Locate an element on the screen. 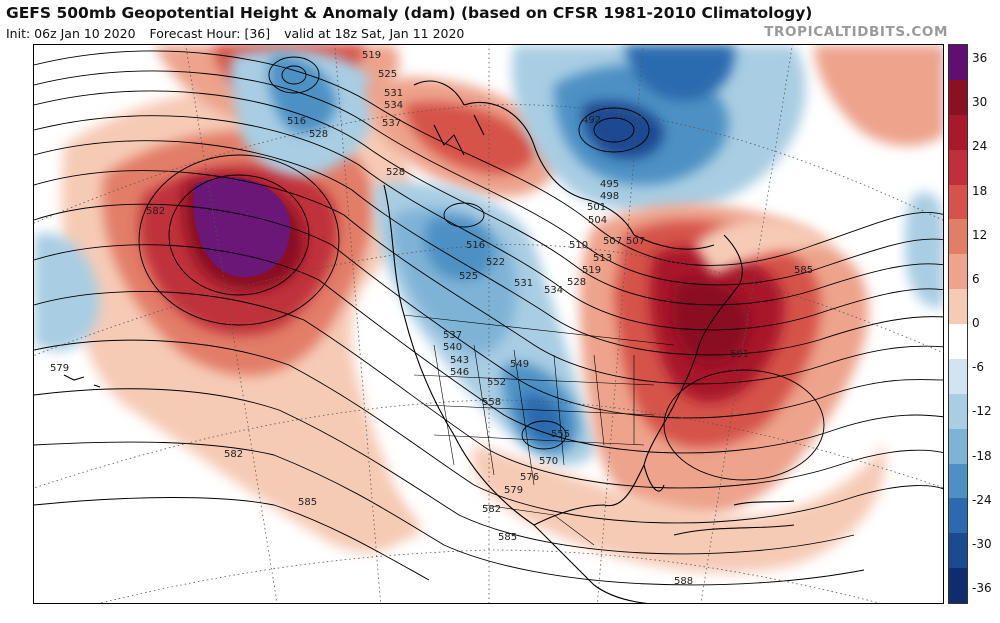  contour-label: 492 is located at coordinates (591, 120).